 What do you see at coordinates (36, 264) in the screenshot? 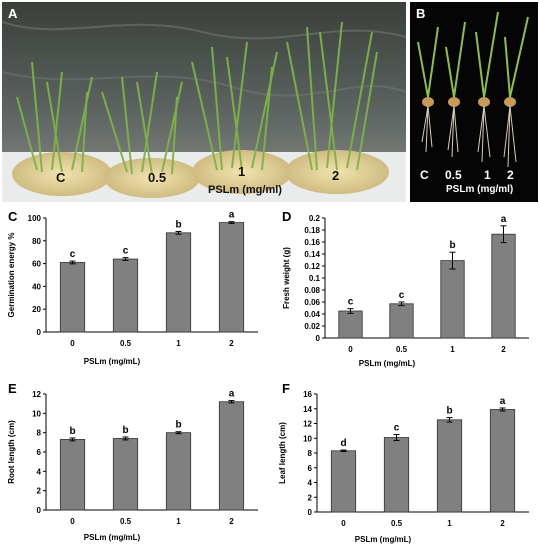
I see `y-tick-label: 60` at bounding box center [36, 264].